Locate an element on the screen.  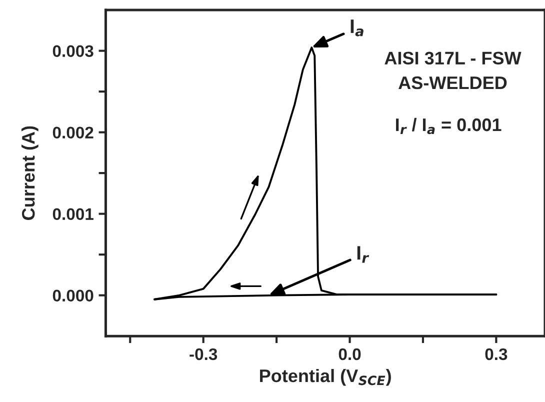
annotation: I$_{r}$ / I$_{a}$ = 0.001 is located at coordinates (449, 126).